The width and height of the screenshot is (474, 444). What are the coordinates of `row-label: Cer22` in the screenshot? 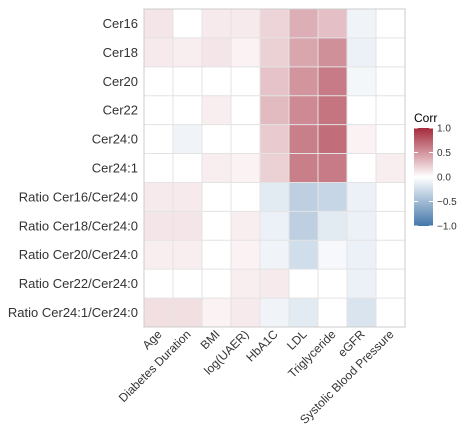 It's located at (120, 110).